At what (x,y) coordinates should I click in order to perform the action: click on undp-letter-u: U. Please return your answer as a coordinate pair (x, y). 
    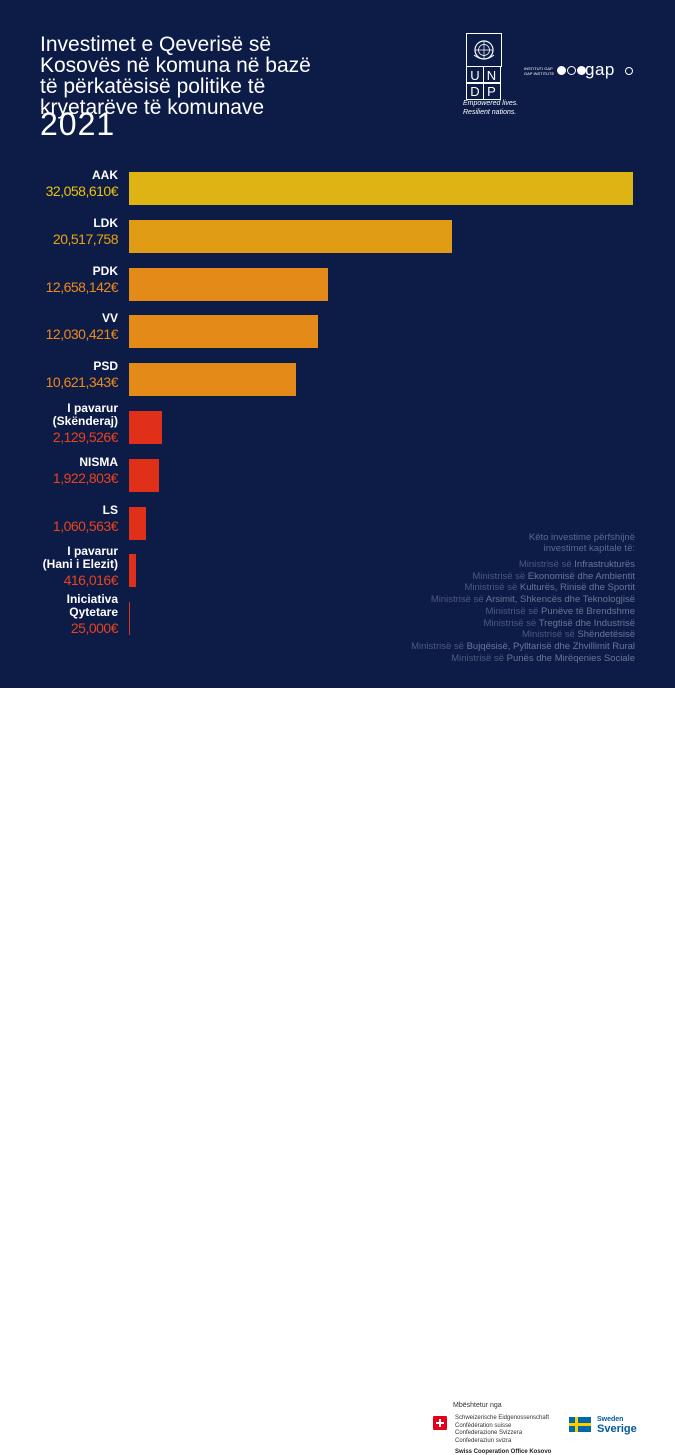
    Looking at the image, I should click on (475, 74).